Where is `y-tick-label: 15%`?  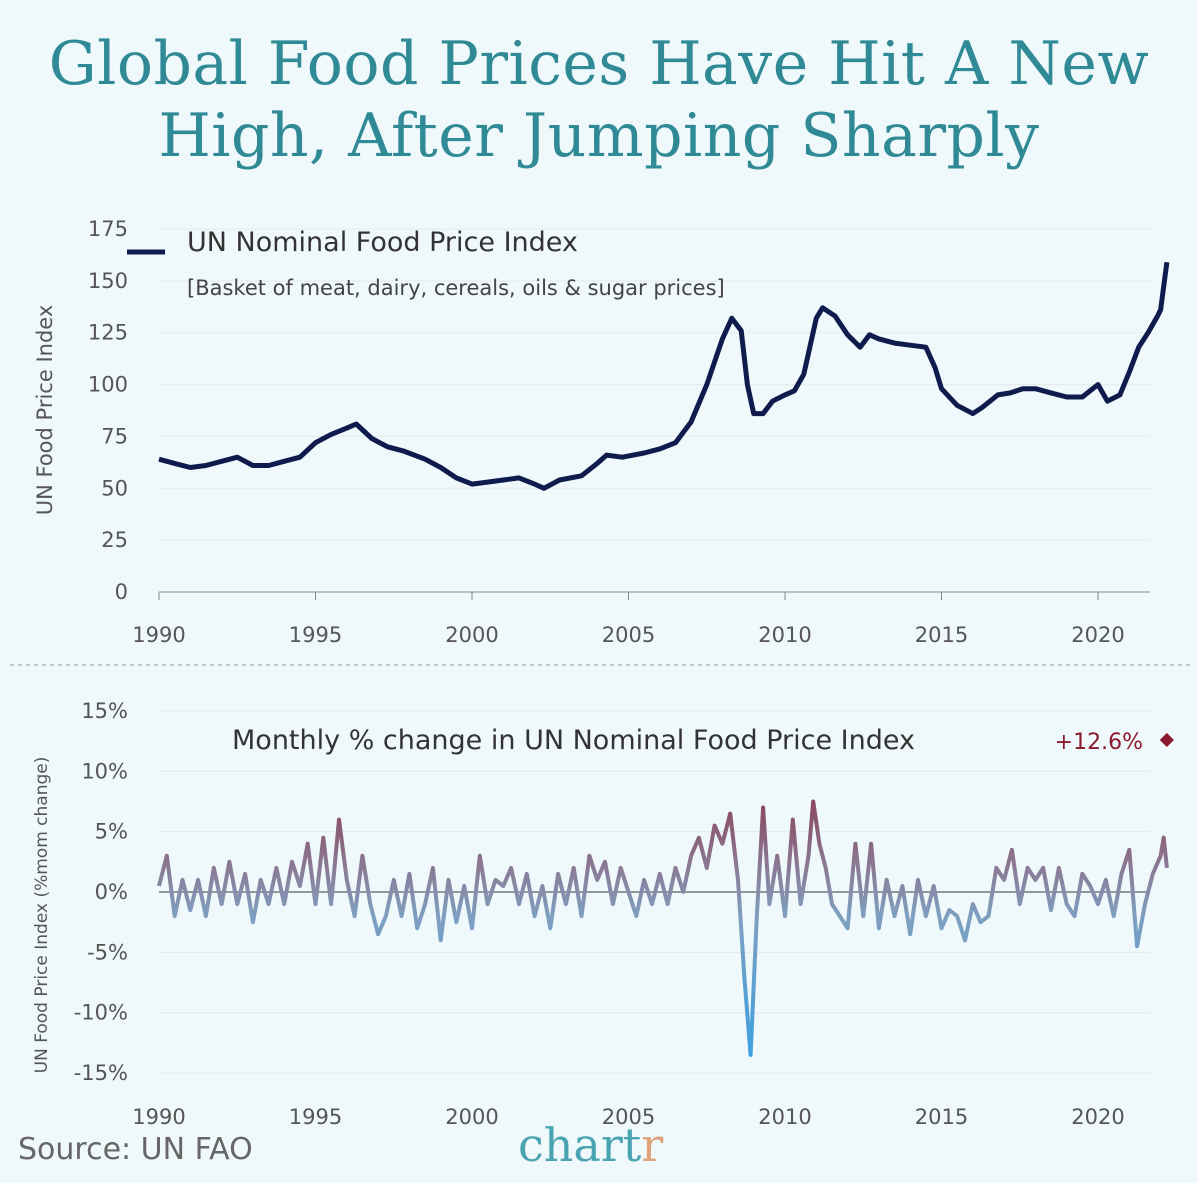
y-tick-label: 15% is located at coordinates (104, 711).